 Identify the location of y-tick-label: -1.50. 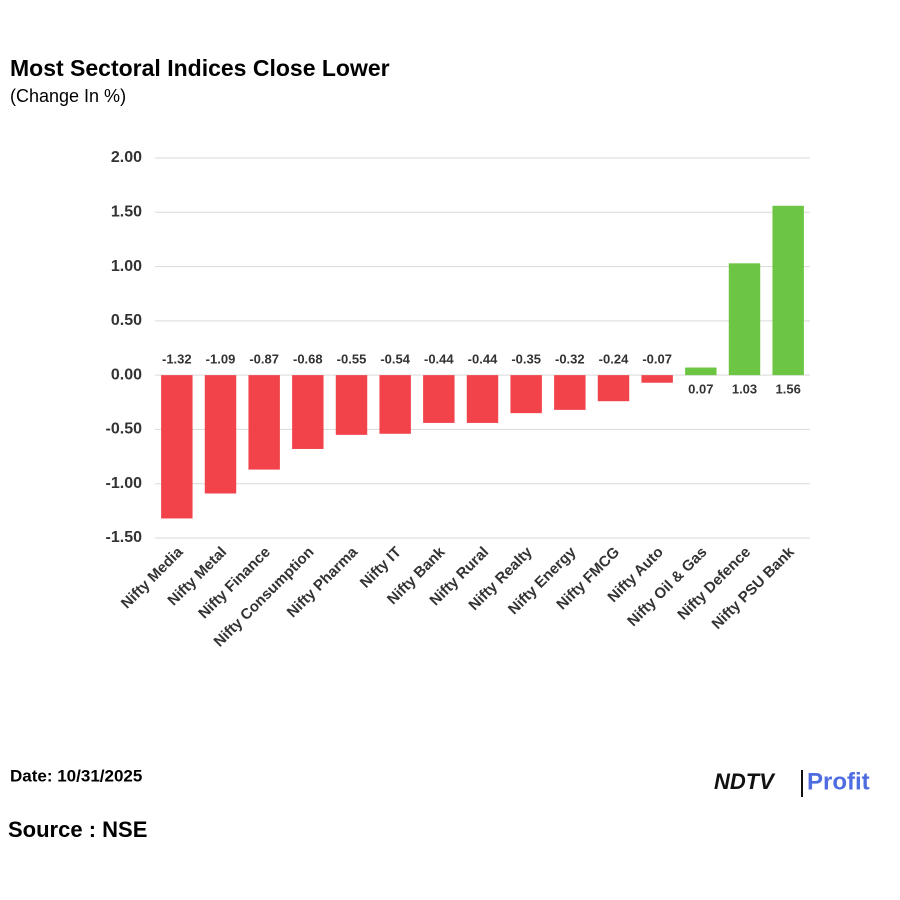
(124, 537).